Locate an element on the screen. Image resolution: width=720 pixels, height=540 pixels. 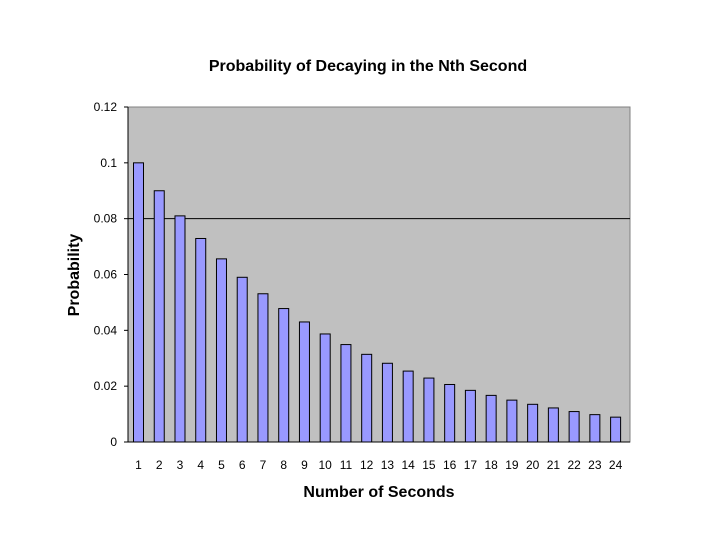
x-tick-label: 4 is located at coordinates (200, 465).